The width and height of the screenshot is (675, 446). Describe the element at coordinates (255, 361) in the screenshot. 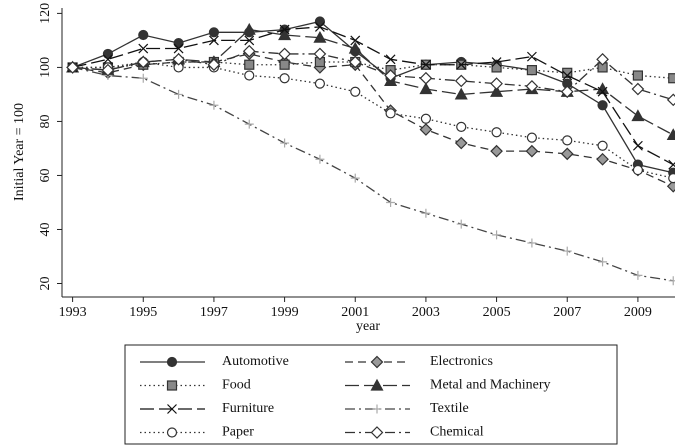

I see `legend-label: Automotive` at that location.